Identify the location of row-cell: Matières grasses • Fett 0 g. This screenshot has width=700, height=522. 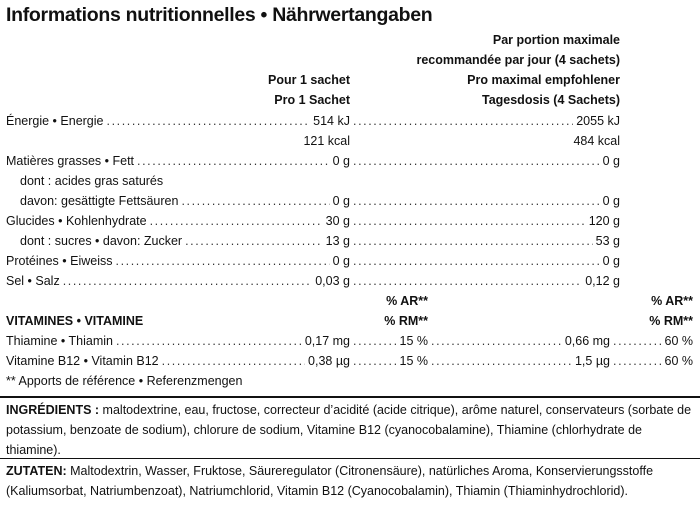
(178, 161).